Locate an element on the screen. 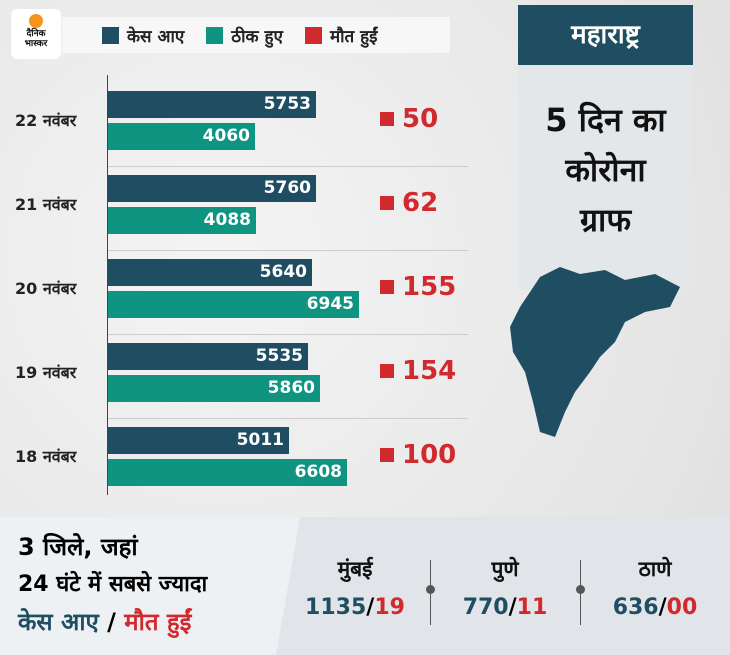 The height and width of the screenshot is (655, 730). city-cases: 636 is located at coordinates (635, 607).